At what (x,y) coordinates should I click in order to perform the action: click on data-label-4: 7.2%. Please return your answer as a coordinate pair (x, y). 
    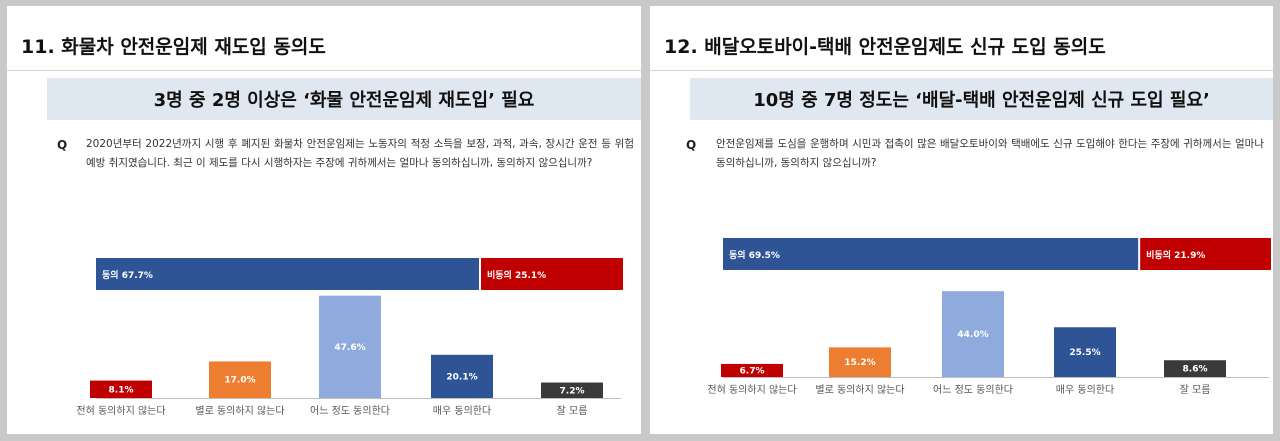
    Looking at the image, I should click on (572, 391).